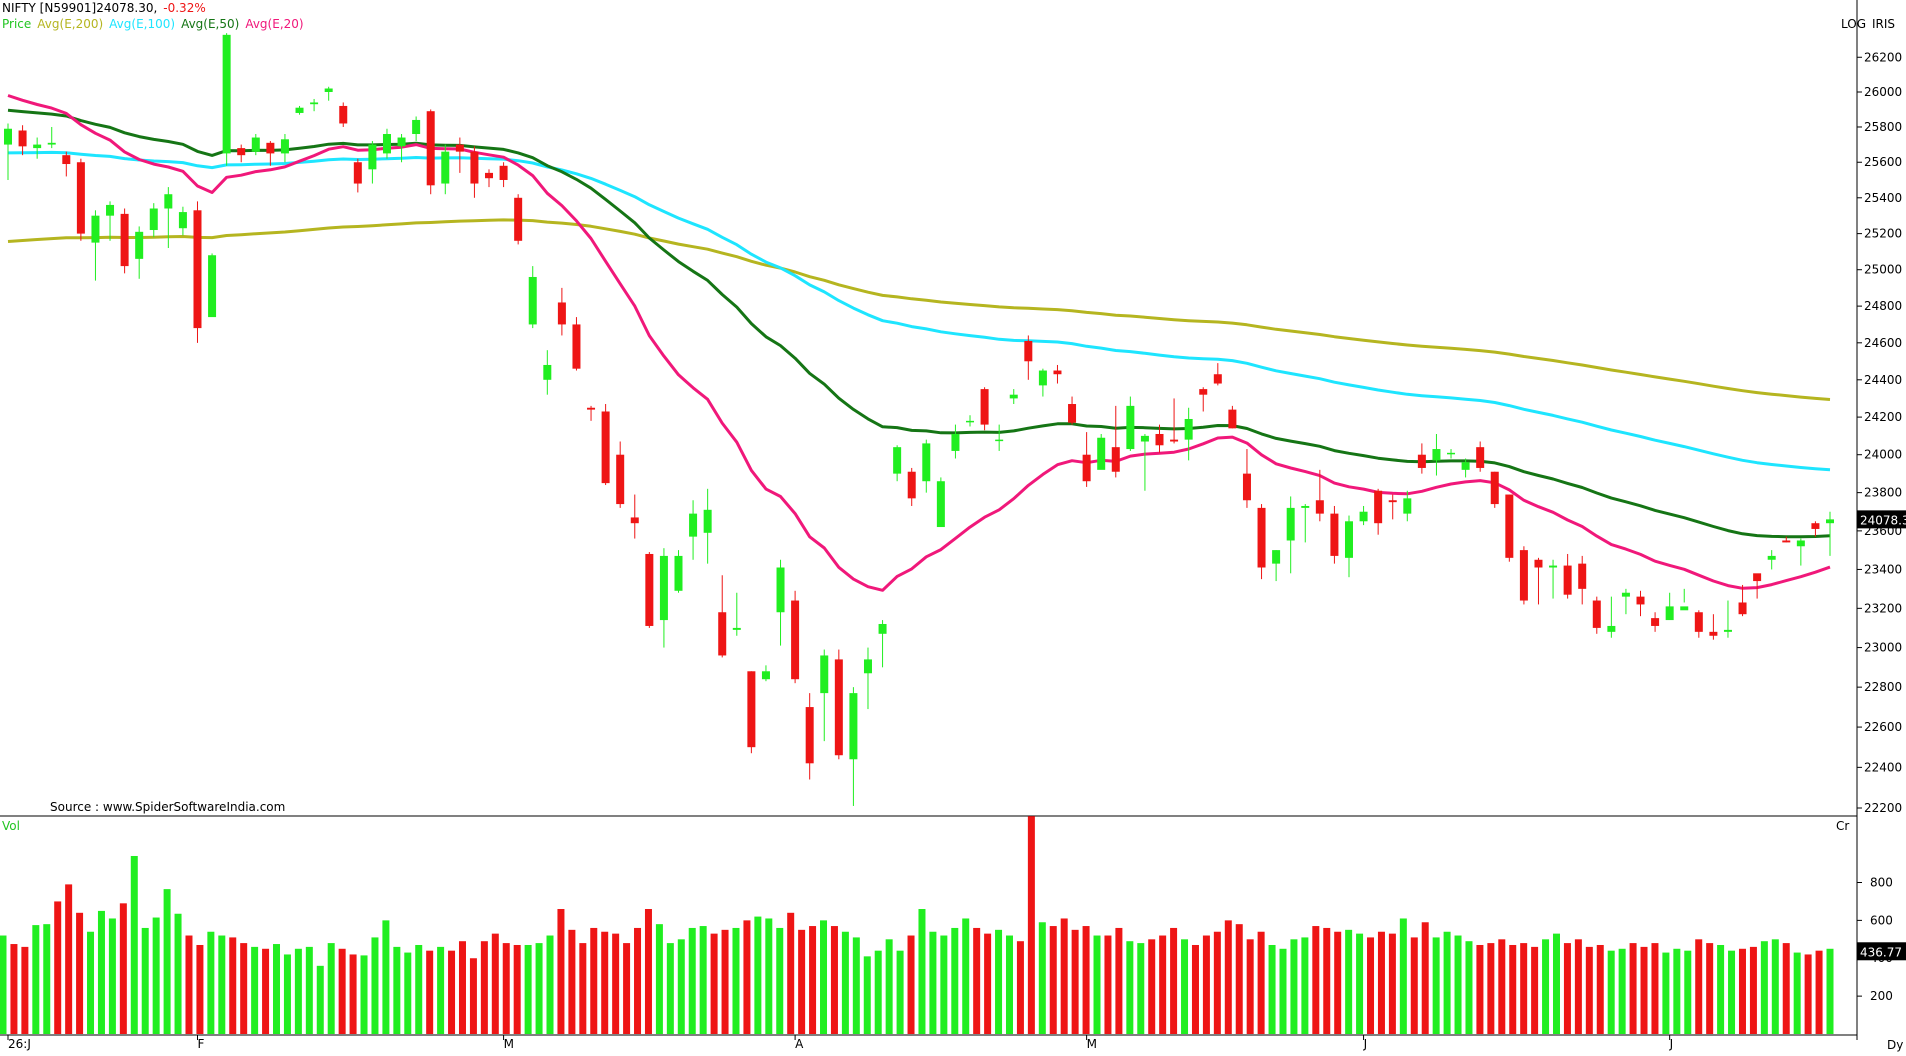 The width and height of the screenshot is (1906, 1056). What do you see at coordinates (1881, 920) in the screenshot?
I see `volume-tick-label: 600` at bounding box center [1881, 920].